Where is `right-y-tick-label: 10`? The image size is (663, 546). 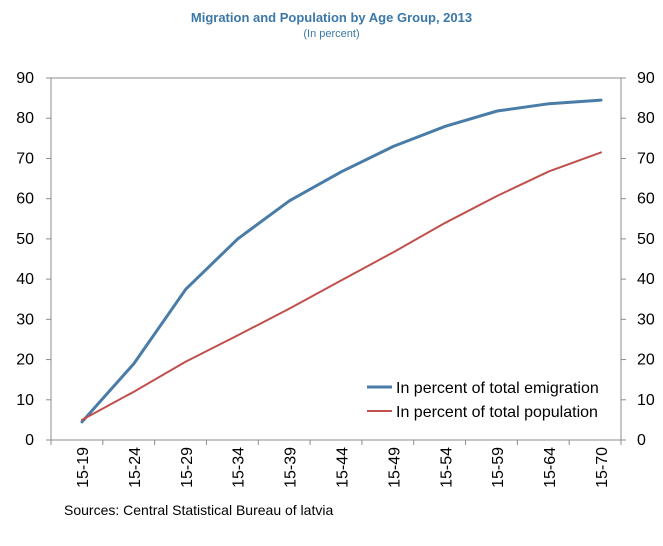 right-y-tick-label: 10 is located at coordinates (646, 400).